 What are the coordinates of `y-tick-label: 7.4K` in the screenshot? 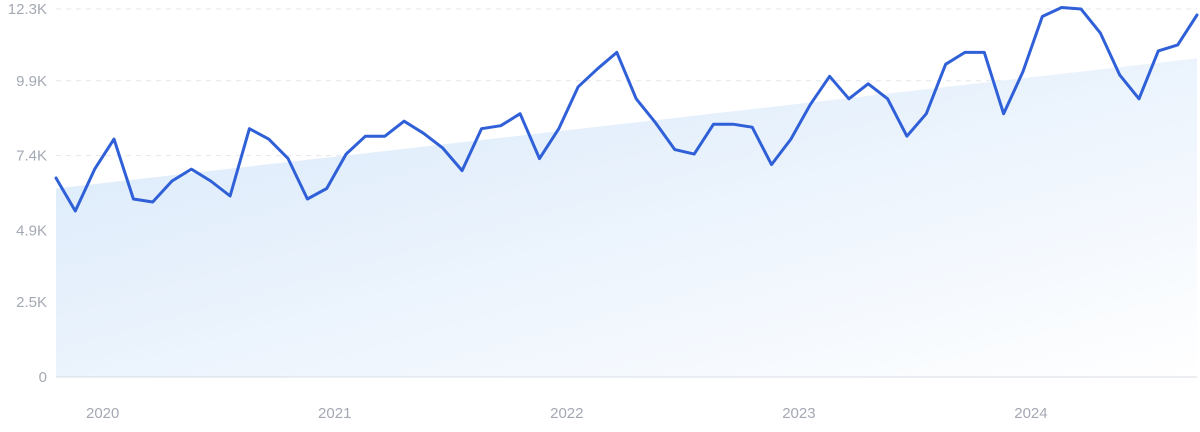 It's located at (31, 156).